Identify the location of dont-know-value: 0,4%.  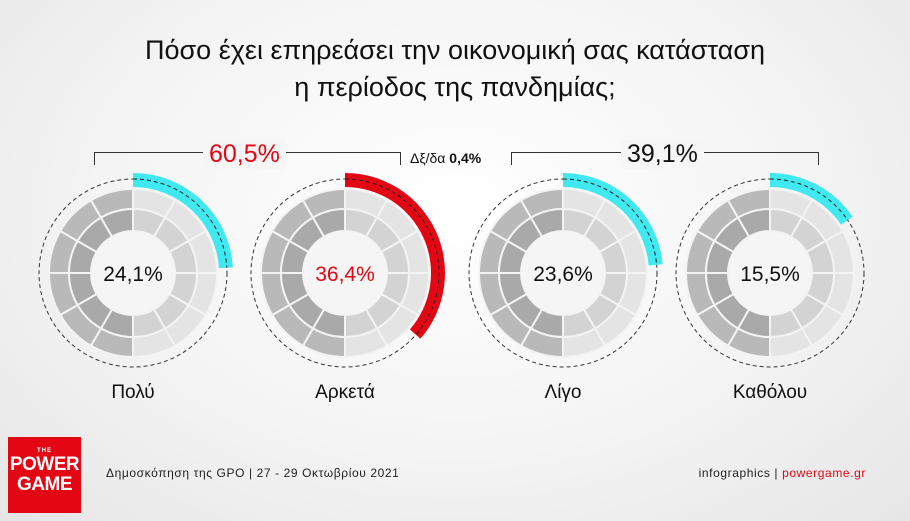
(465, 158).